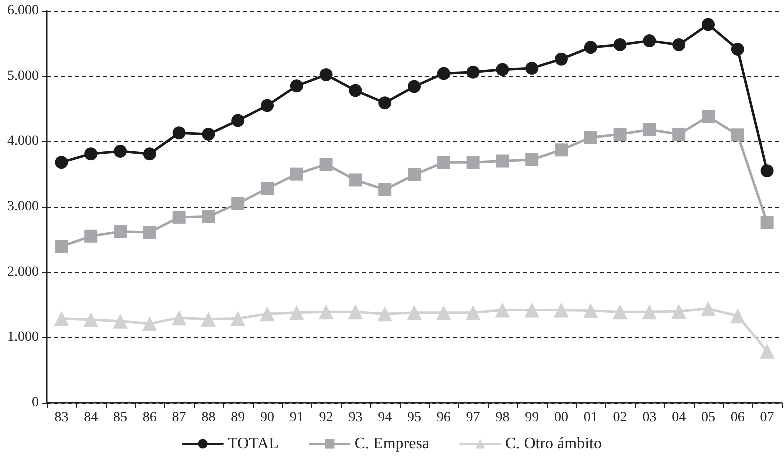 The width and height of the screenshot is (784, 463). Describe the element at coordinates (121, 418) in the screenshot. I see `x-tick-label: 85` at that location.